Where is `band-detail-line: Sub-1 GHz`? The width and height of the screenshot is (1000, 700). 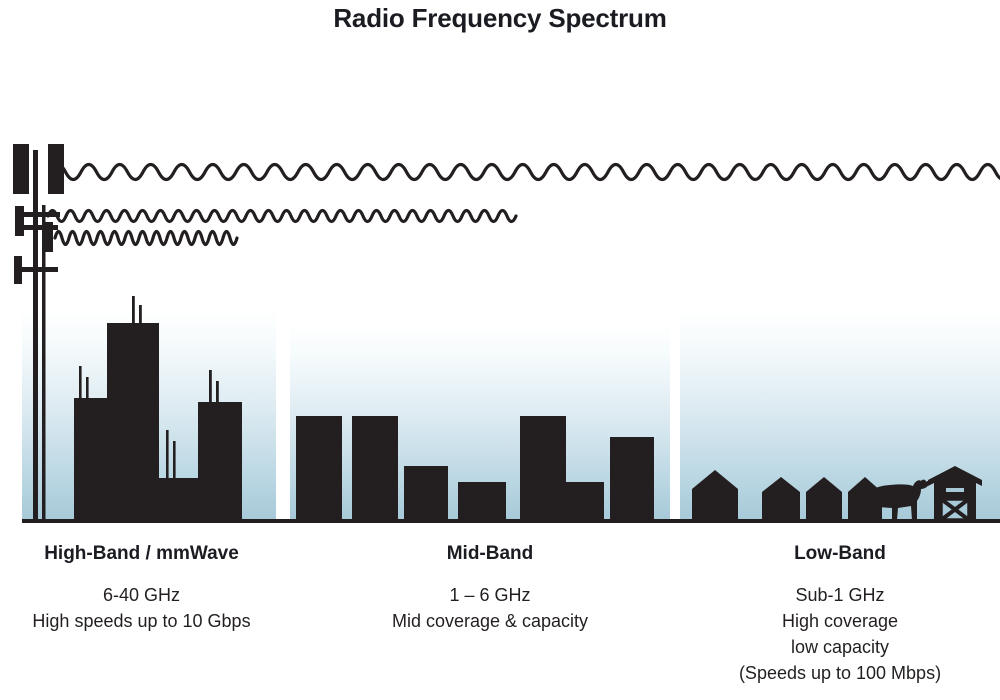 band-detail-line: Sub-1 GHz is located at coordinates (840, 595).